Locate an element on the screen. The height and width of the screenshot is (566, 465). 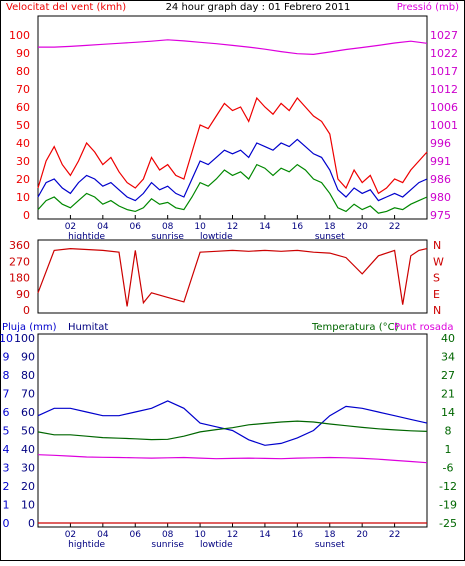
x-event-label: hightide is located at coordinates (86, 237).